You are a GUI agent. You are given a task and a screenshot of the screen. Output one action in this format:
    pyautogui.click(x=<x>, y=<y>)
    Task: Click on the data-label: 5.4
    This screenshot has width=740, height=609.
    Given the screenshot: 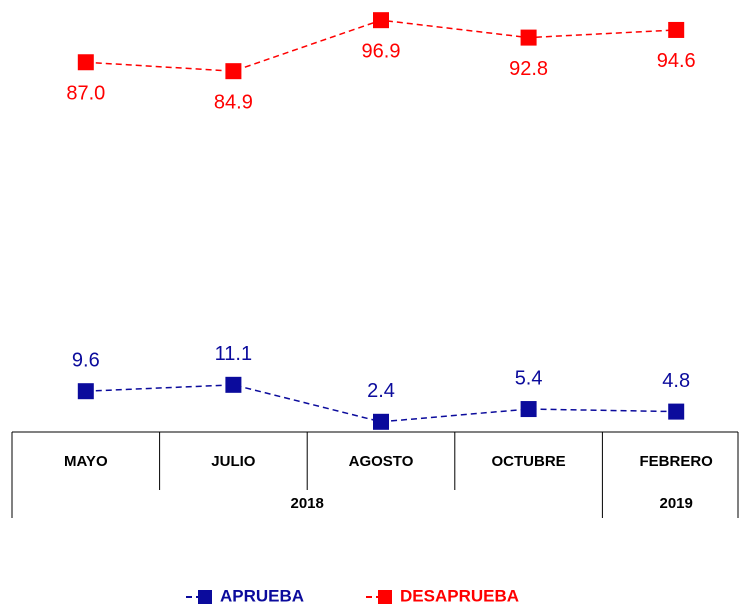 What is the action you would take?
    pyautogui.click(x=529, y=378)
    